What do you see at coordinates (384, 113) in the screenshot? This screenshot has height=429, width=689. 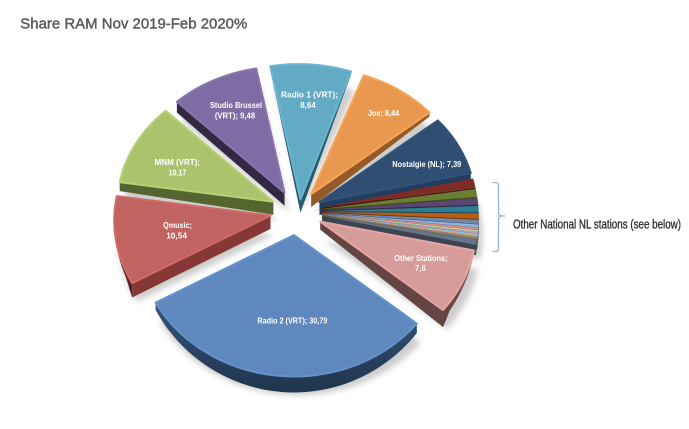 I see `svg-text: Joe; 8,44` at bounding box center [384, 113].